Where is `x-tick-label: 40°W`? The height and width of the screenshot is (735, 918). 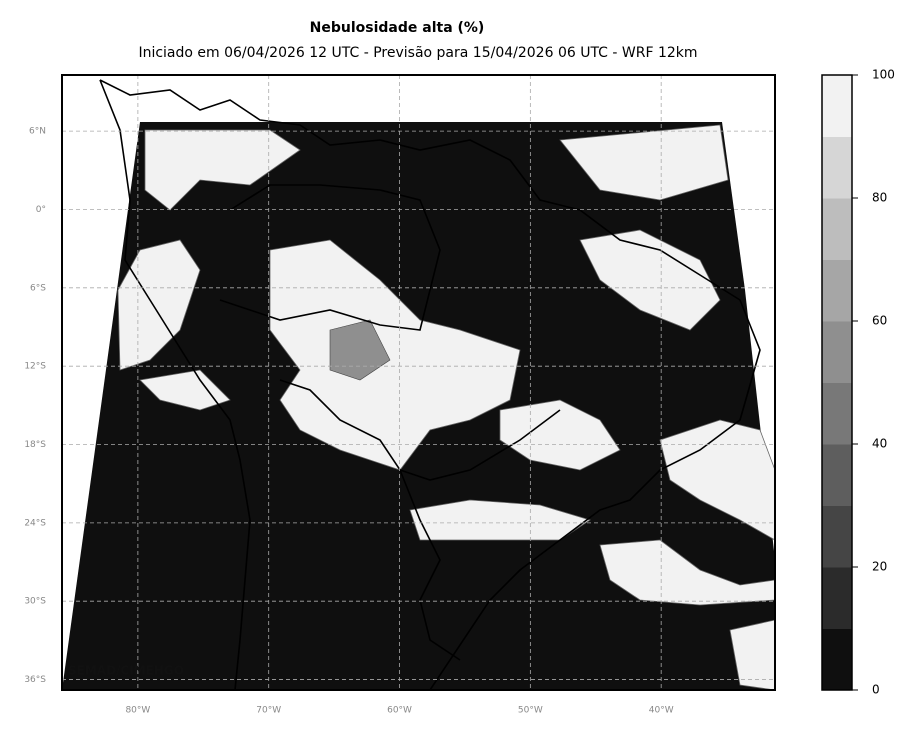
x-tick-label: 40°W is located at coordinates (661, 711).